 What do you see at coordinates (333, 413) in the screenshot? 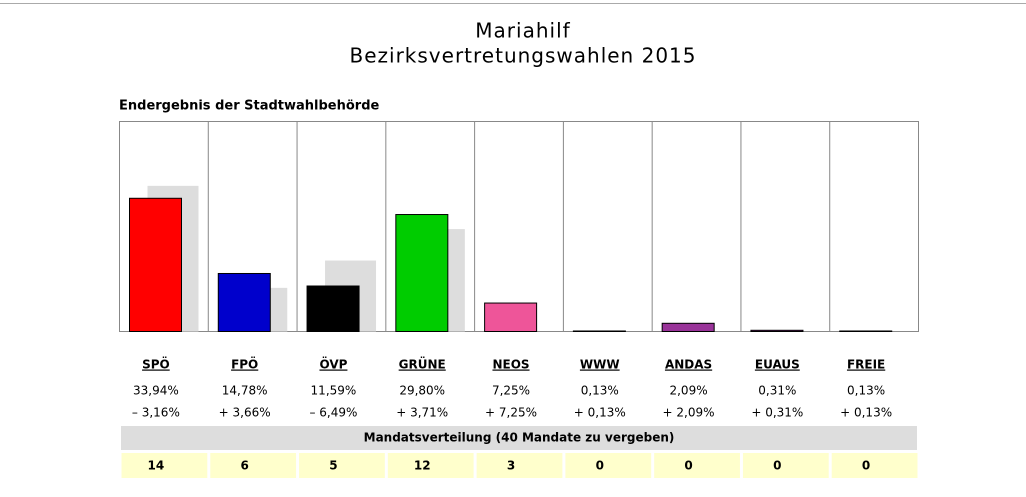
I see `change-label: – 6,49%` at bounding box center [333, 413].